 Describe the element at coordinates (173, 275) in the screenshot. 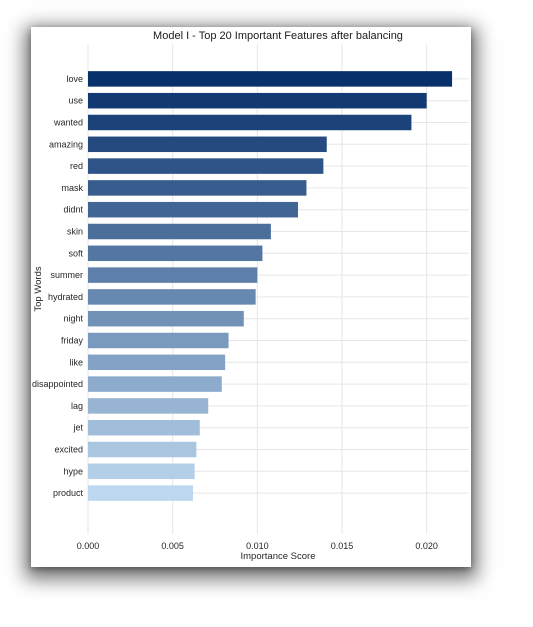

I see `bar-summer` at that location.